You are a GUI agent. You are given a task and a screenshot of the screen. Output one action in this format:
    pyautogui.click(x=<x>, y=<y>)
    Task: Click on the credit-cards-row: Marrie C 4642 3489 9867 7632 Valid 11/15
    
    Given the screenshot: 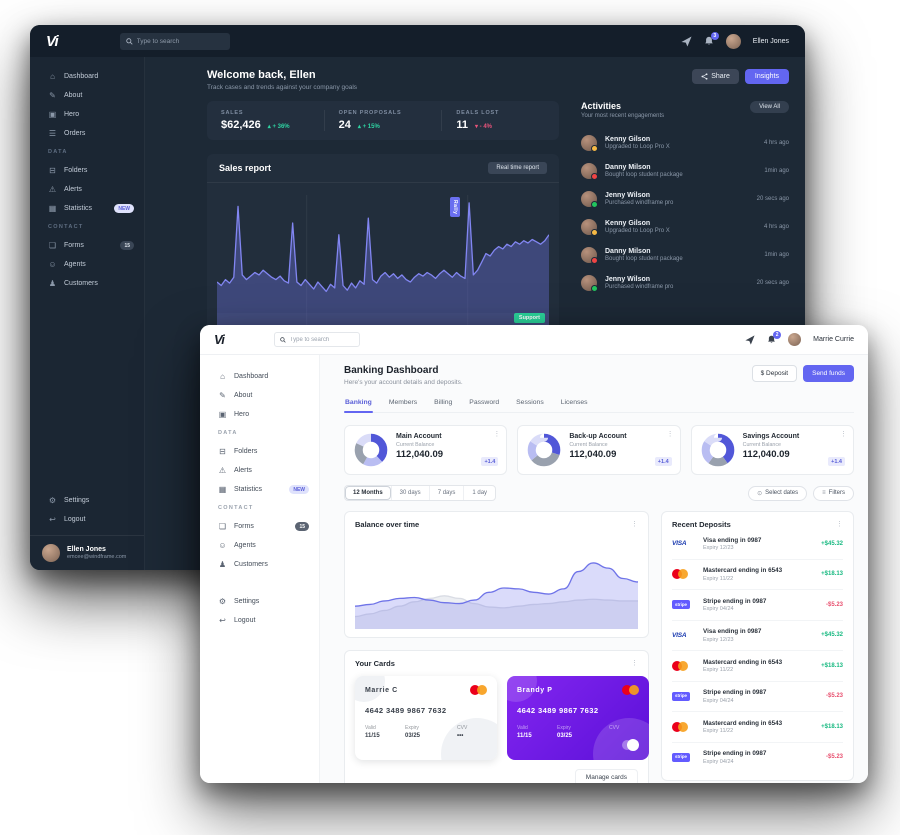 What is the action you would take?
    pyautogui.click(x=502, y=718)
    